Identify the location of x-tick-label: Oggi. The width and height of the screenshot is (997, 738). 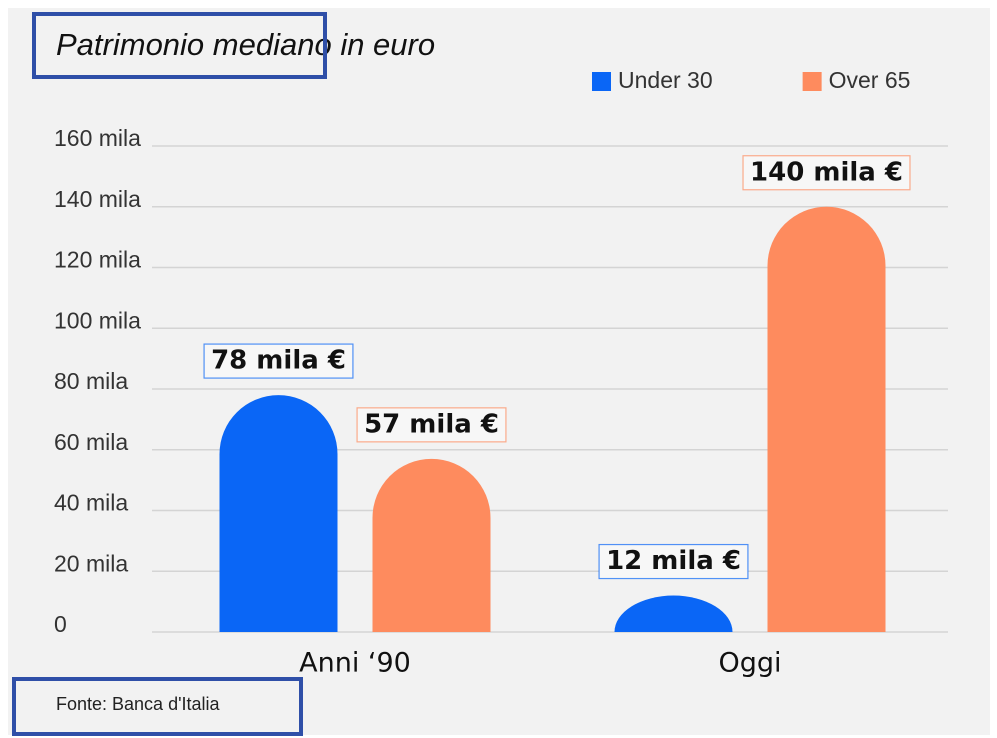
(749, 663).